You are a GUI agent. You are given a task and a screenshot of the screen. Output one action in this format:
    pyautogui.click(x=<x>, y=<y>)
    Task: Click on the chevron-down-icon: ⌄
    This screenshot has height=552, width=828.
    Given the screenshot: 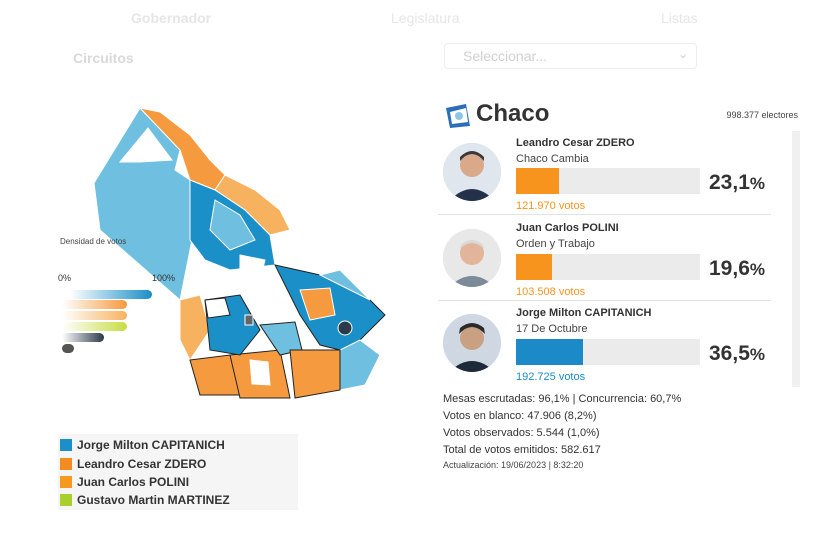 What is the action you would take?
    pyautogui.click(x=682, y=54)
    